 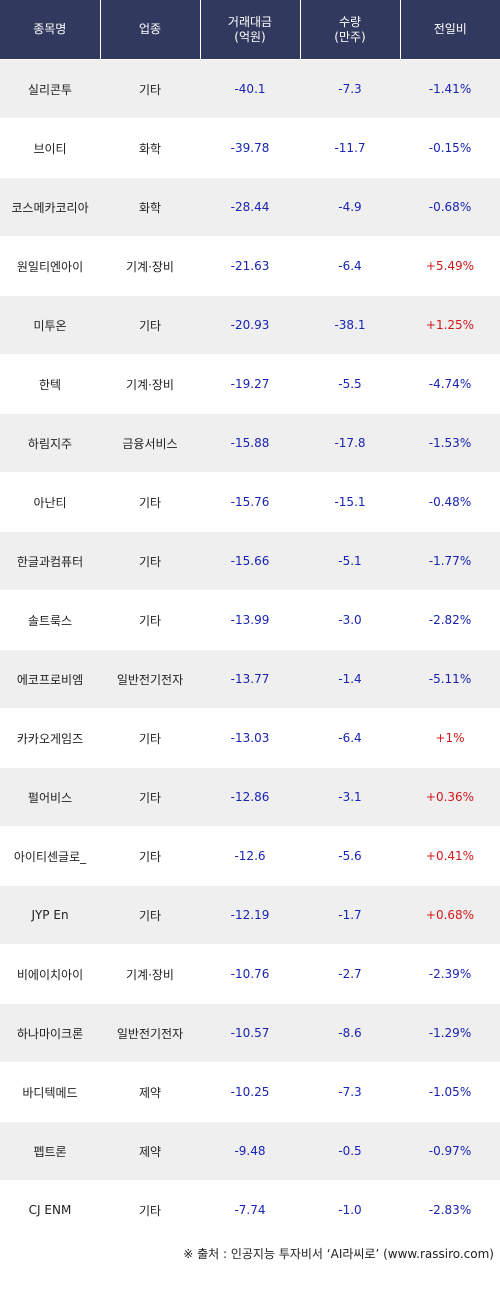 I want to click on cell-change: -0.15%, so click(x=450, y=148).